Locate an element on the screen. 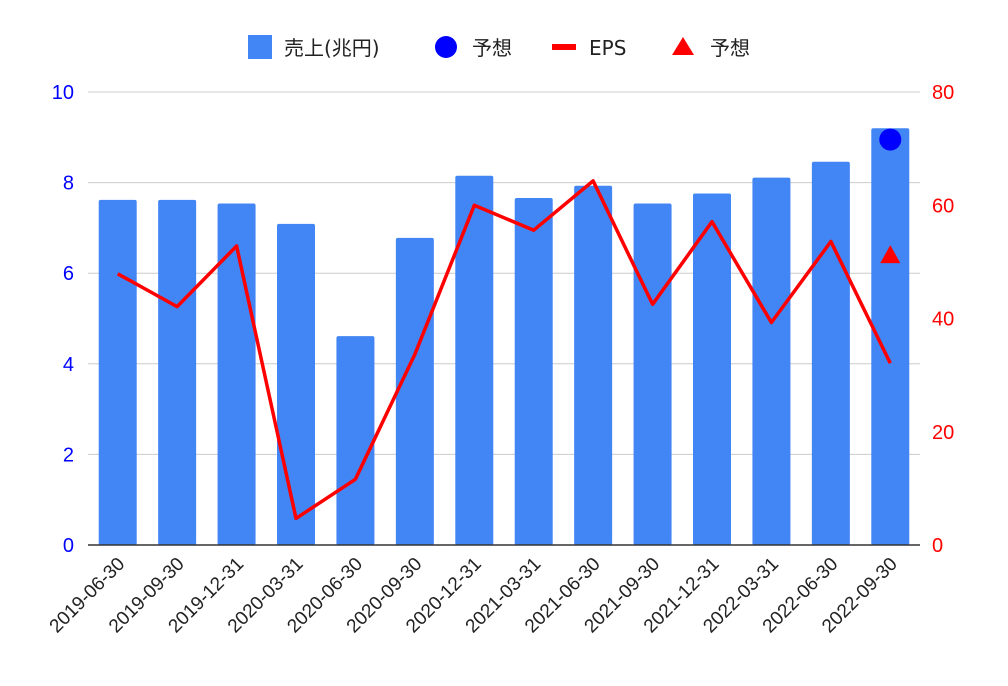 The width and height of the screenshot is (1008, 686). legend-swatch-eps is located at coordinates (564, 47).